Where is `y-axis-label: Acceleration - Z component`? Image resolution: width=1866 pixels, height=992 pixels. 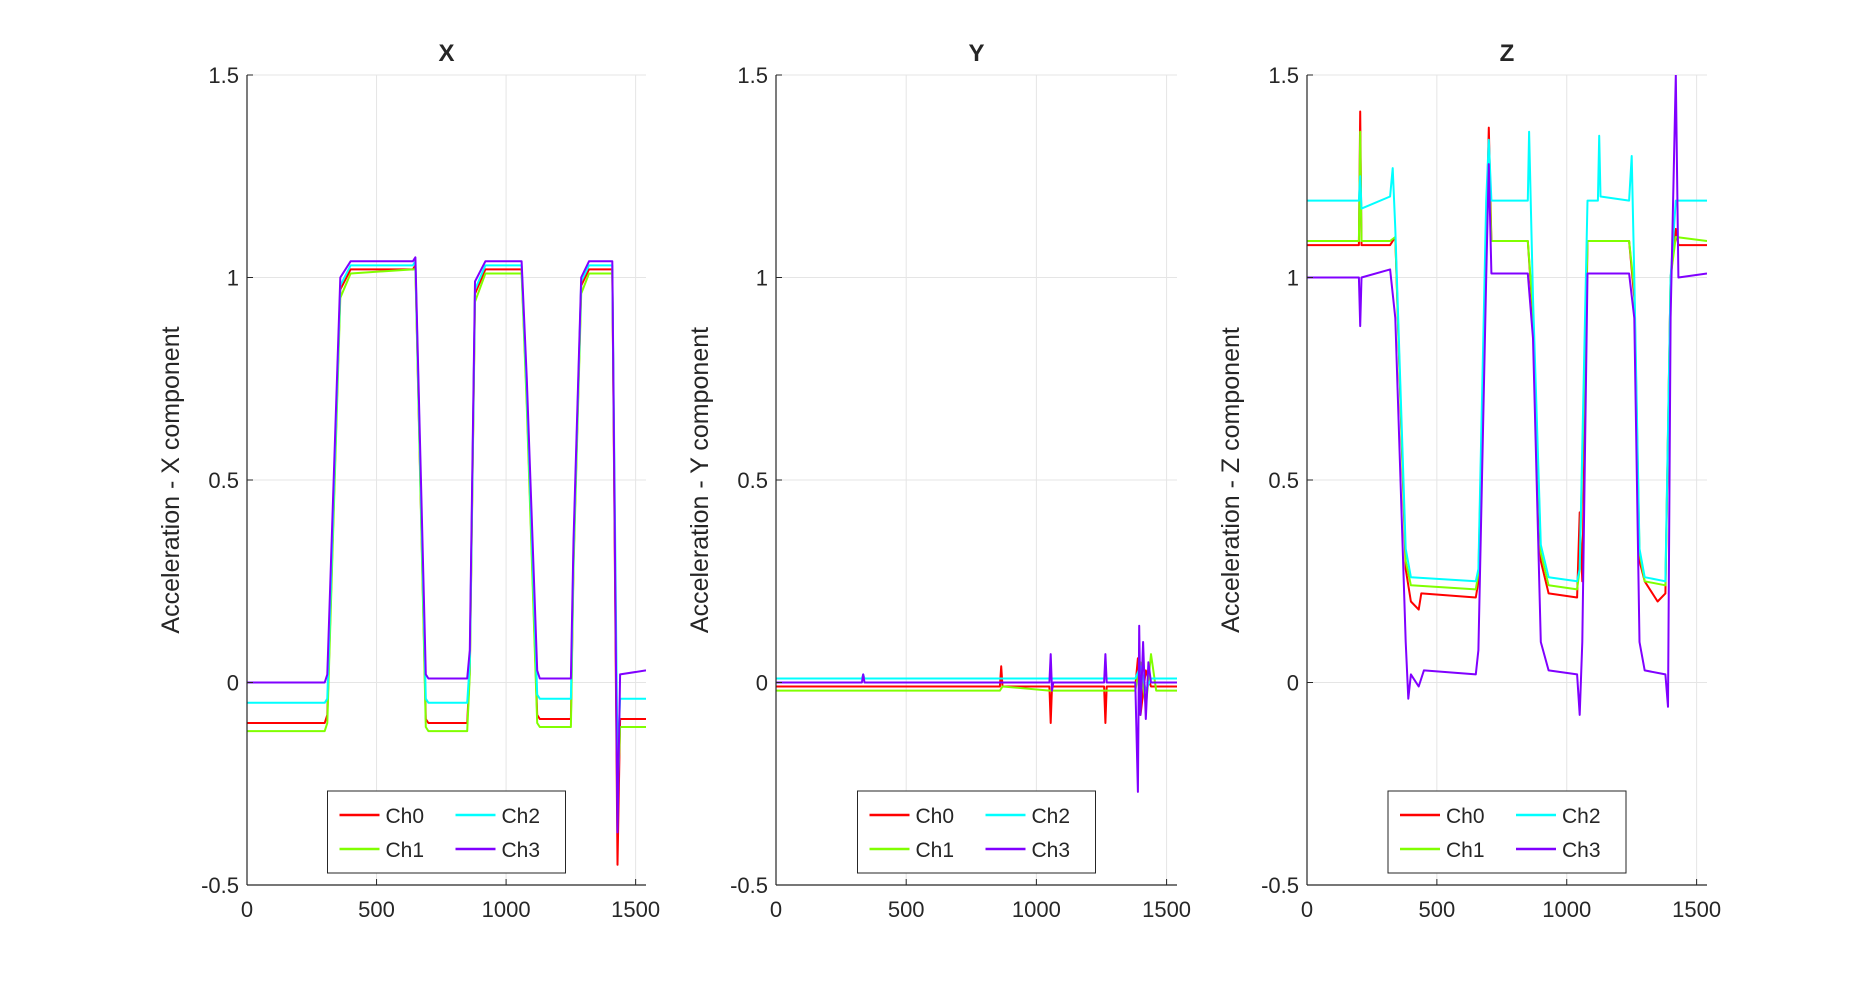
y-axis-label: Acceleration - Z component is located at coordinates (1231, 480).